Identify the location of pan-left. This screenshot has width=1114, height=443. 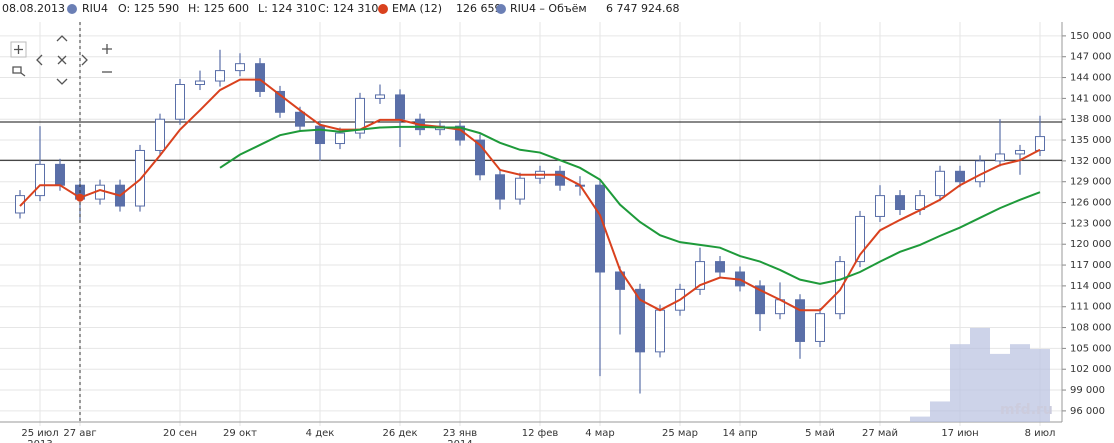
(39, 60).